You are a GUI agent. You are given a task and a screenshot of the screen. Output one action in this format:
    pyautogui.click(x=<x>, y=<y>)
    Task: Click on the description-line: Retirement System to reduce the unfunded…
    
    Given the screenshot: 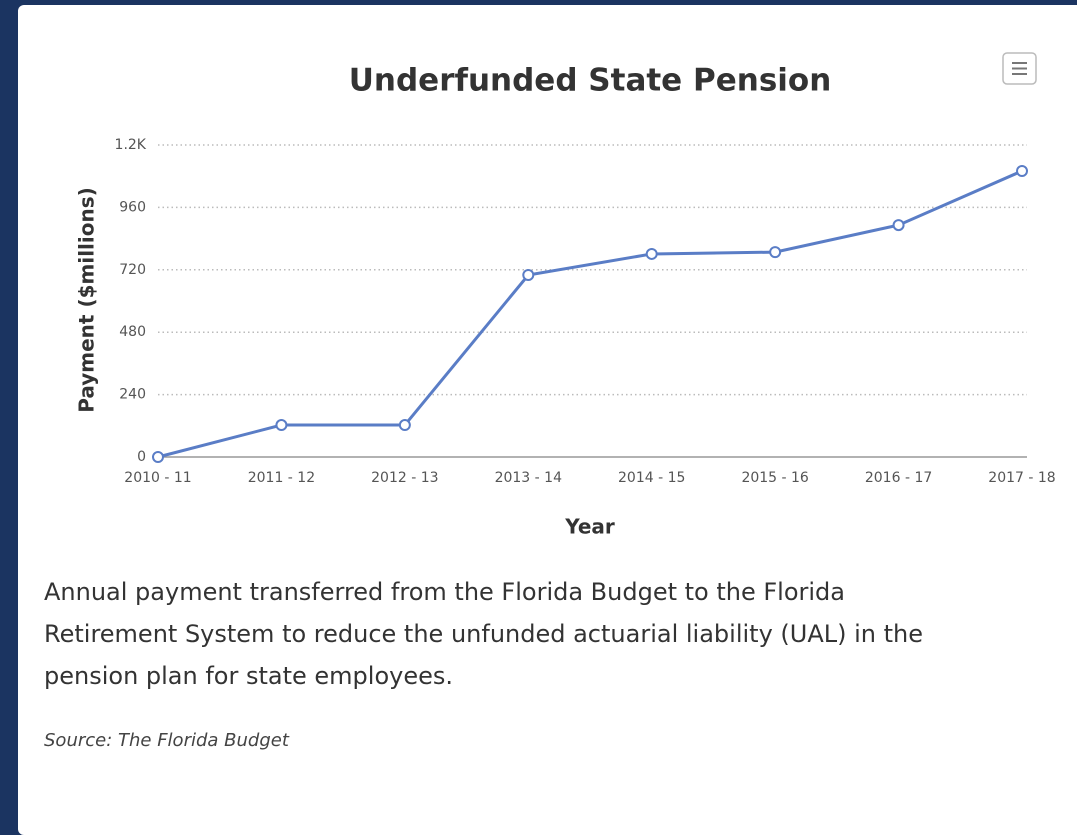 What is the action you would take?
    pyautogui.click(x=483, y=634)
    